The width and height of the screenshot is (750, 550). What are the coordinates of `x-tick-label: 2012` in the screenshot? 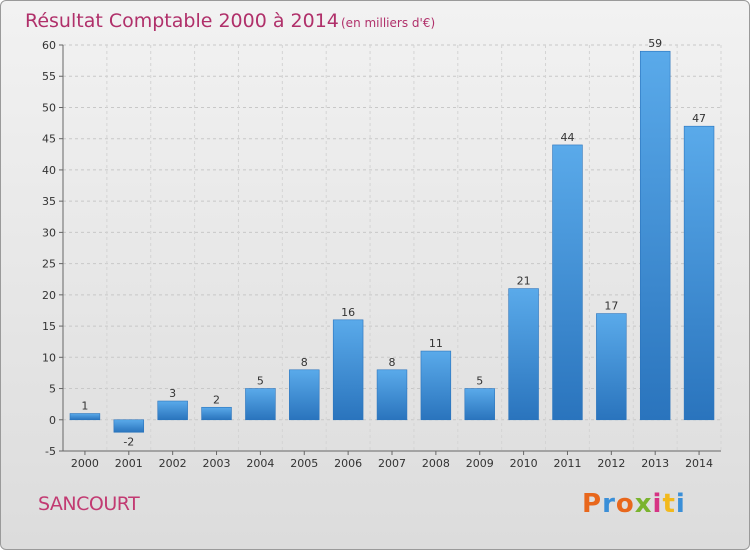 It's located at (611, 463).